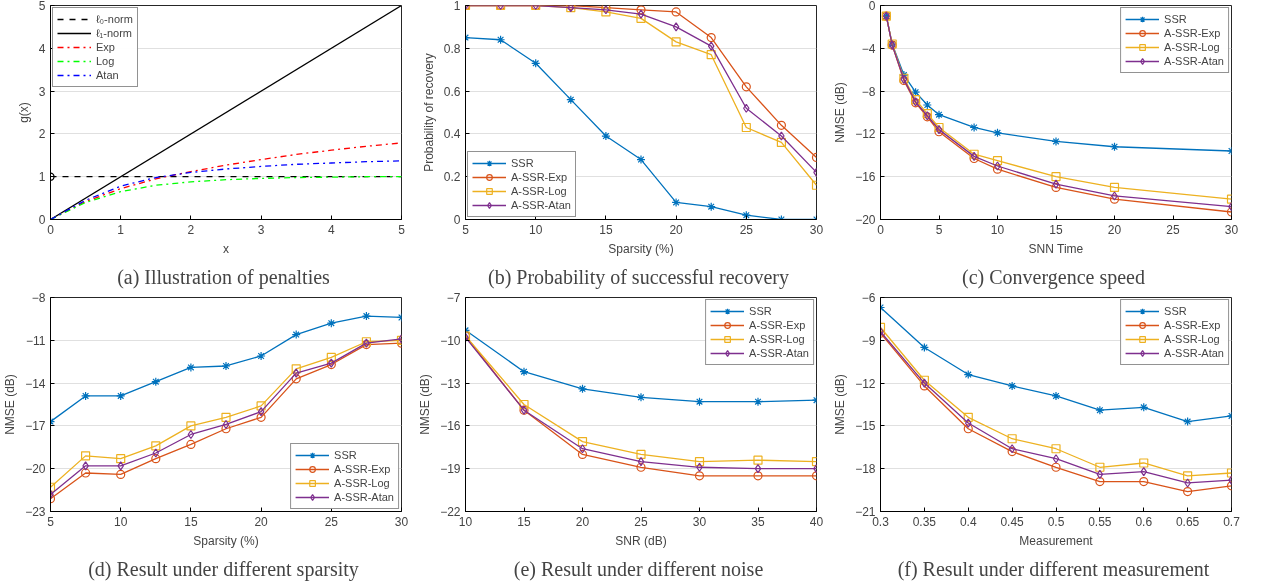 The image size is (1263, 586). What do you see at coordinates (1144, 521) in the screenshot?
I see `x-tick-label: 0.6` at bounding box center [1144, 521].